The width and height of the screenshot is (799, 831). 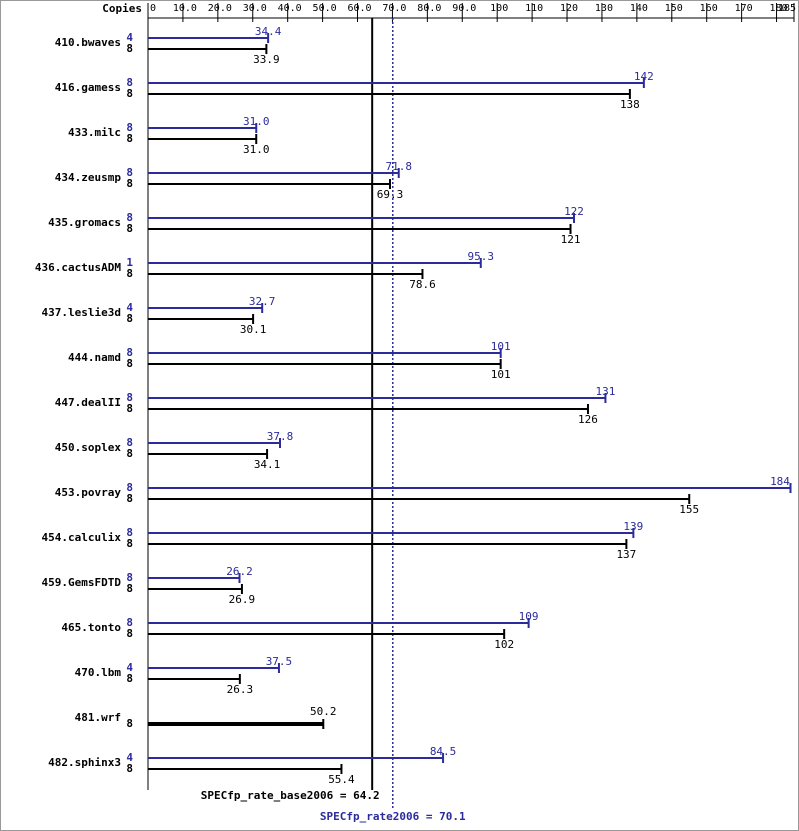 What do you see at coordinates (744, 8) in the screenshot?
I see `x-tick-label: 170` at bounding box center [744, 8].